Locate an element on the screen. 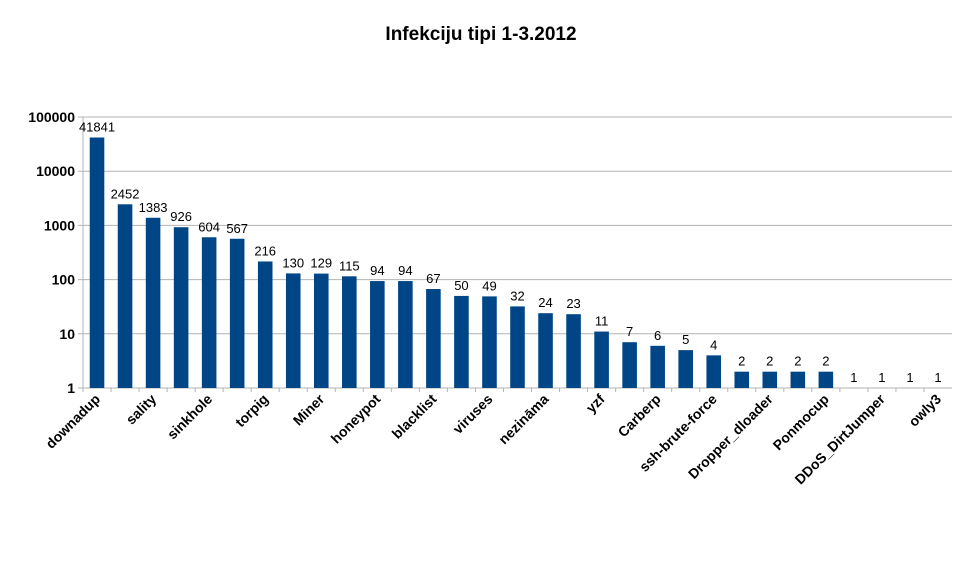 This screenshot has width=962, height=562. data-label: 7 is located at coordinates (629, 331).